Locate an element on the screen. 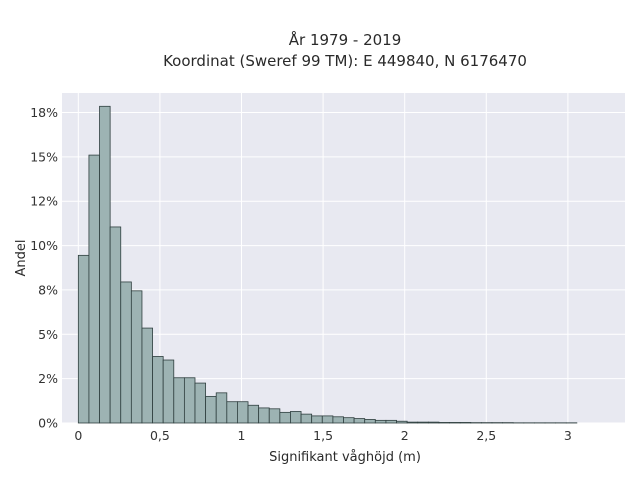 The width and height of the screenshot is (640, 480). y-tick-label: 12% is located at coordinates (44, 201).